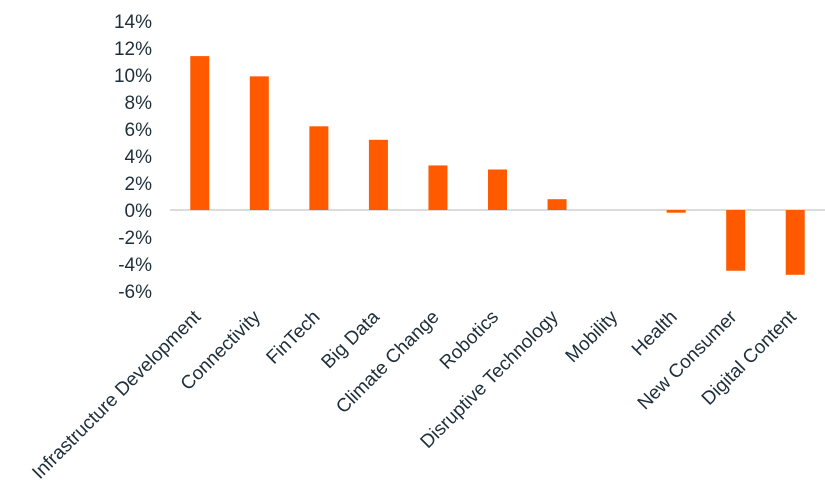  What do you see at coordinates (139, 184) in the screenshot?
I see `y-tick-label: 2%` at bounding box center [139, 184].